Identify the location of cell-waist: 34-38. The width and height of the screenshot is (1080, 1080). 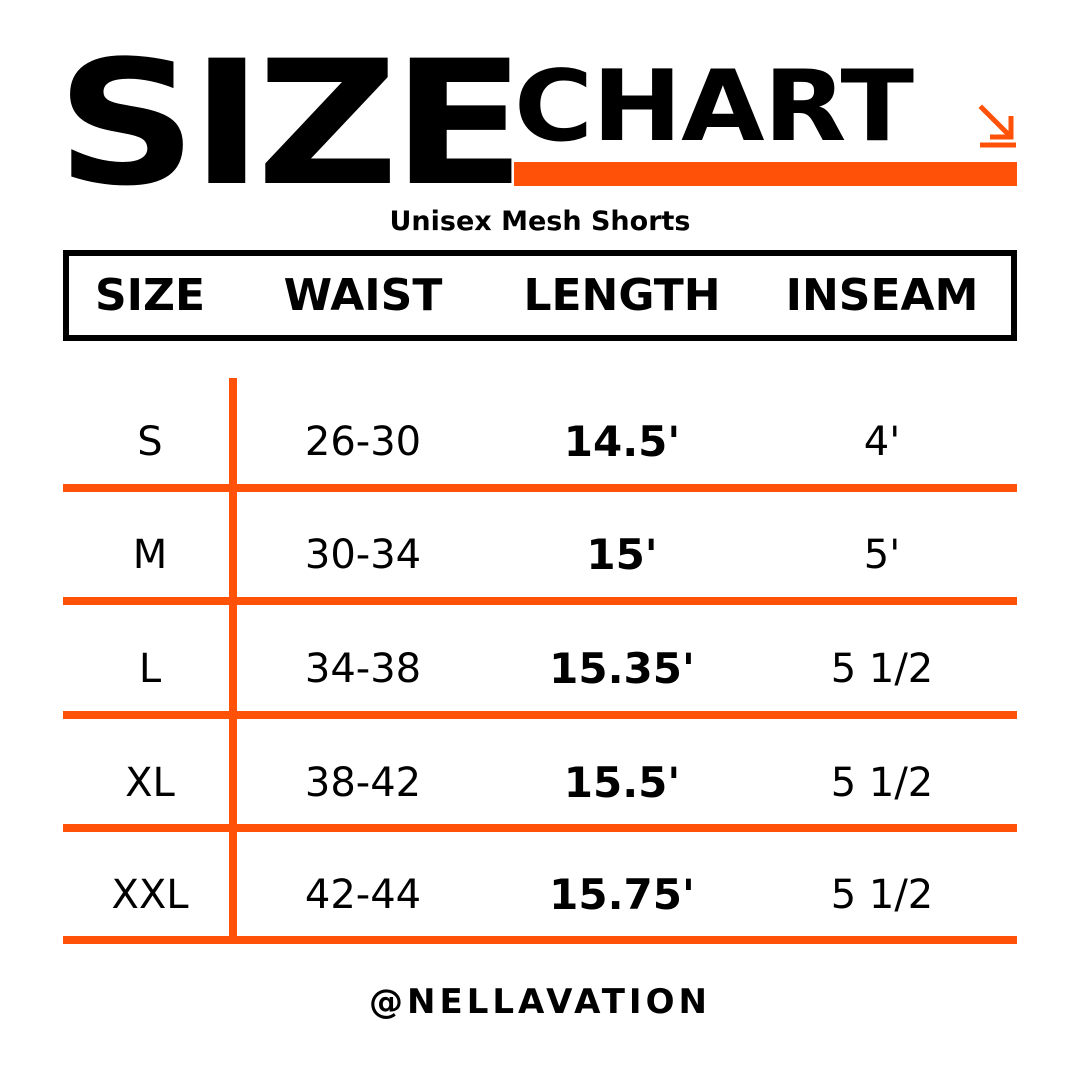
(363, 669).